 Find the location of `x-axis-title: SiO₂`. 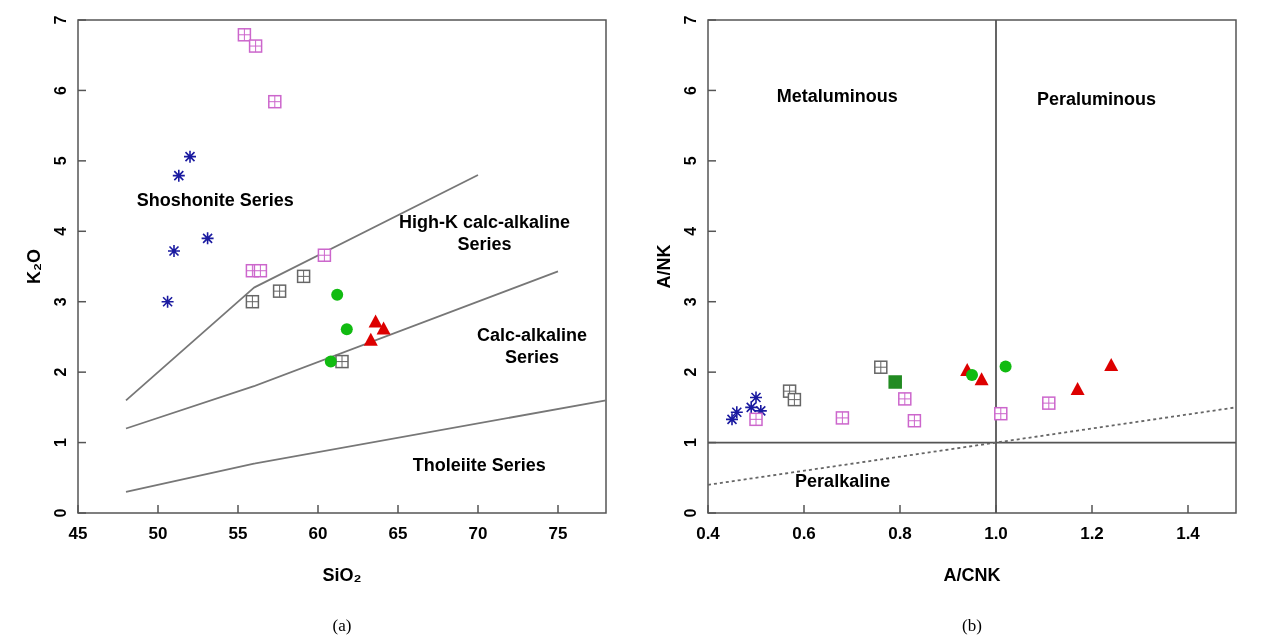

x-axis-title: SiO₂ is located at coordinates (342, 575).